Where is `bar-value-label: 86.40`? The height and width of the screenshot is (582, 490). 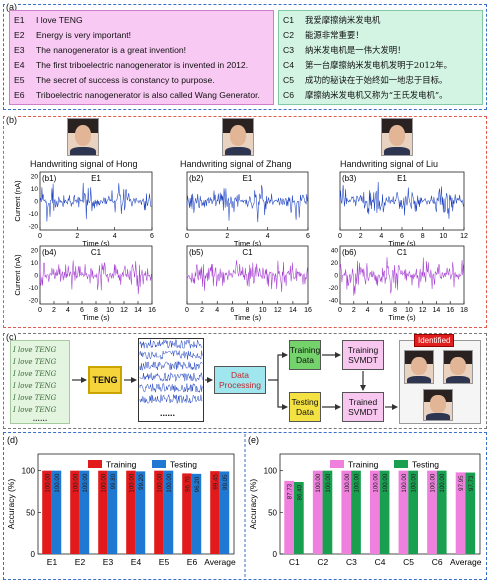
bar-value-label: 86.40 is located at coordinates (299, 492).